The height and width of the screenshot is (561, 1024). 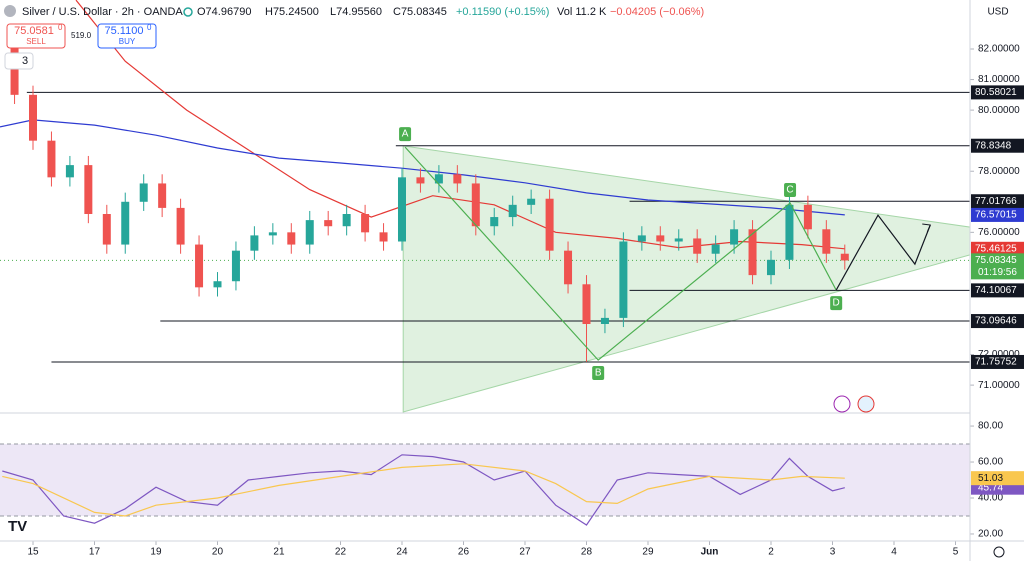 What do you see at coordinates (883, 252) in the screenshot?
I see `projection-line` at bounding box center [883, 252].